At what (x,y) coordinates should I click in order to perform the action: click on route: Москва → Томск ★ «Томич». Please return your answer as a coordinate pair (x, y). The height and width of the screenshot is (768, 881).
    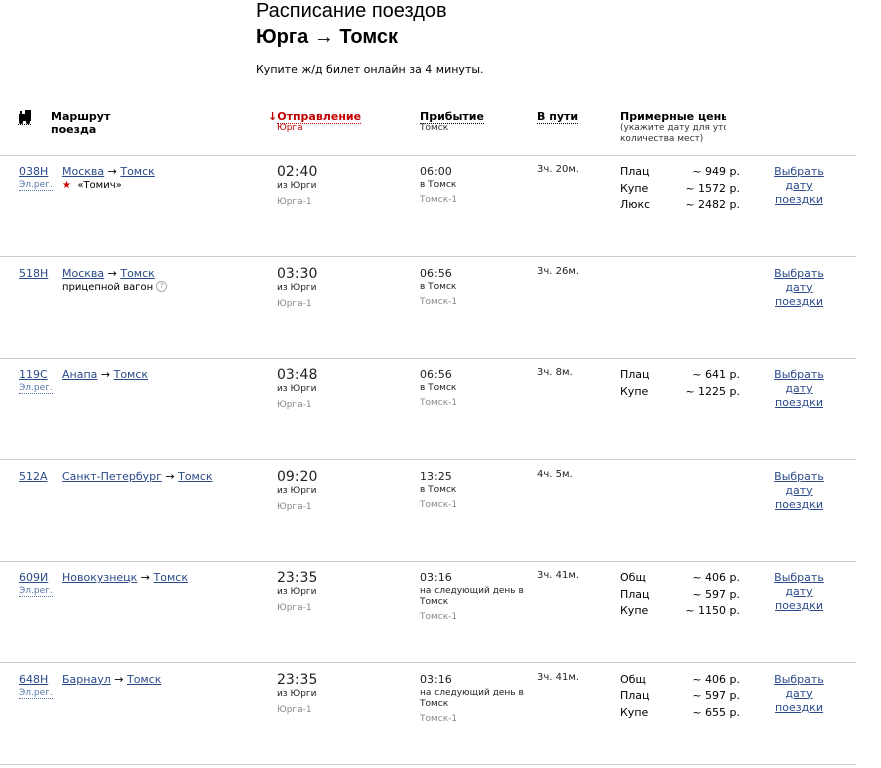
    Looking at the image, I should click on (108, 178).